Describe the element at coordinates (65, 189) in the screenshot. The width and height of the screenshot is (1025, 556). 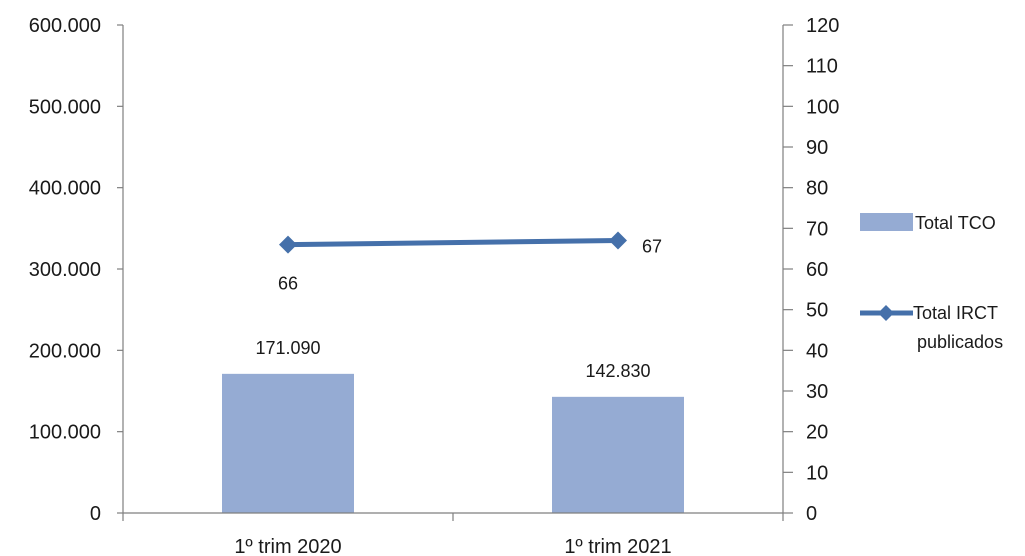
I see `left-axis-tick-label: 400.000` at that location.